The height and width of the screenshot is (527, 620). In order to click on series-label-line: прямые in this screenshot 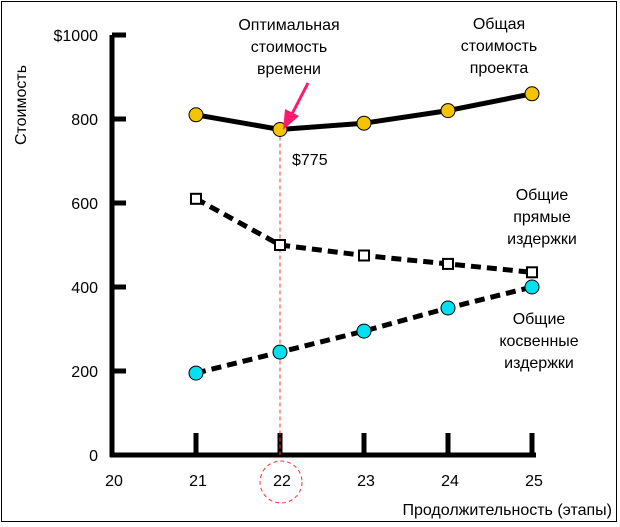, I will do `click(542, 217)`.